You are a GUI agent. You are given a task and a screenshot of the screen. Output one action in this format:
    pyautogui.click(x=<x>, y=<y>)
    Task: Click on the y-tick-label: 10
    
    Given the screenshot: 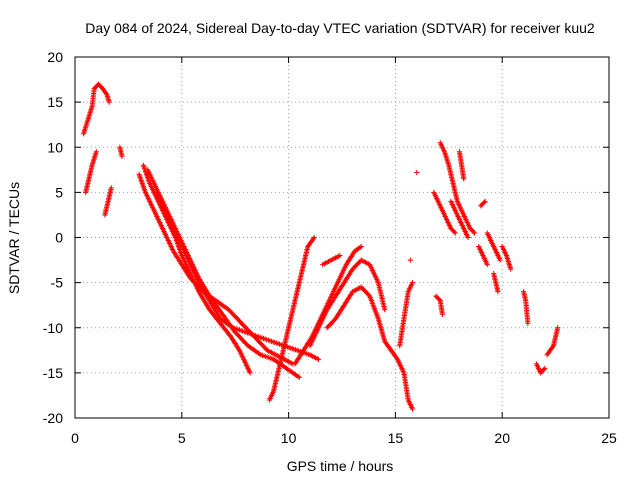 What is the action you would take?
    pyautogui.click(x=55, y=147)
    